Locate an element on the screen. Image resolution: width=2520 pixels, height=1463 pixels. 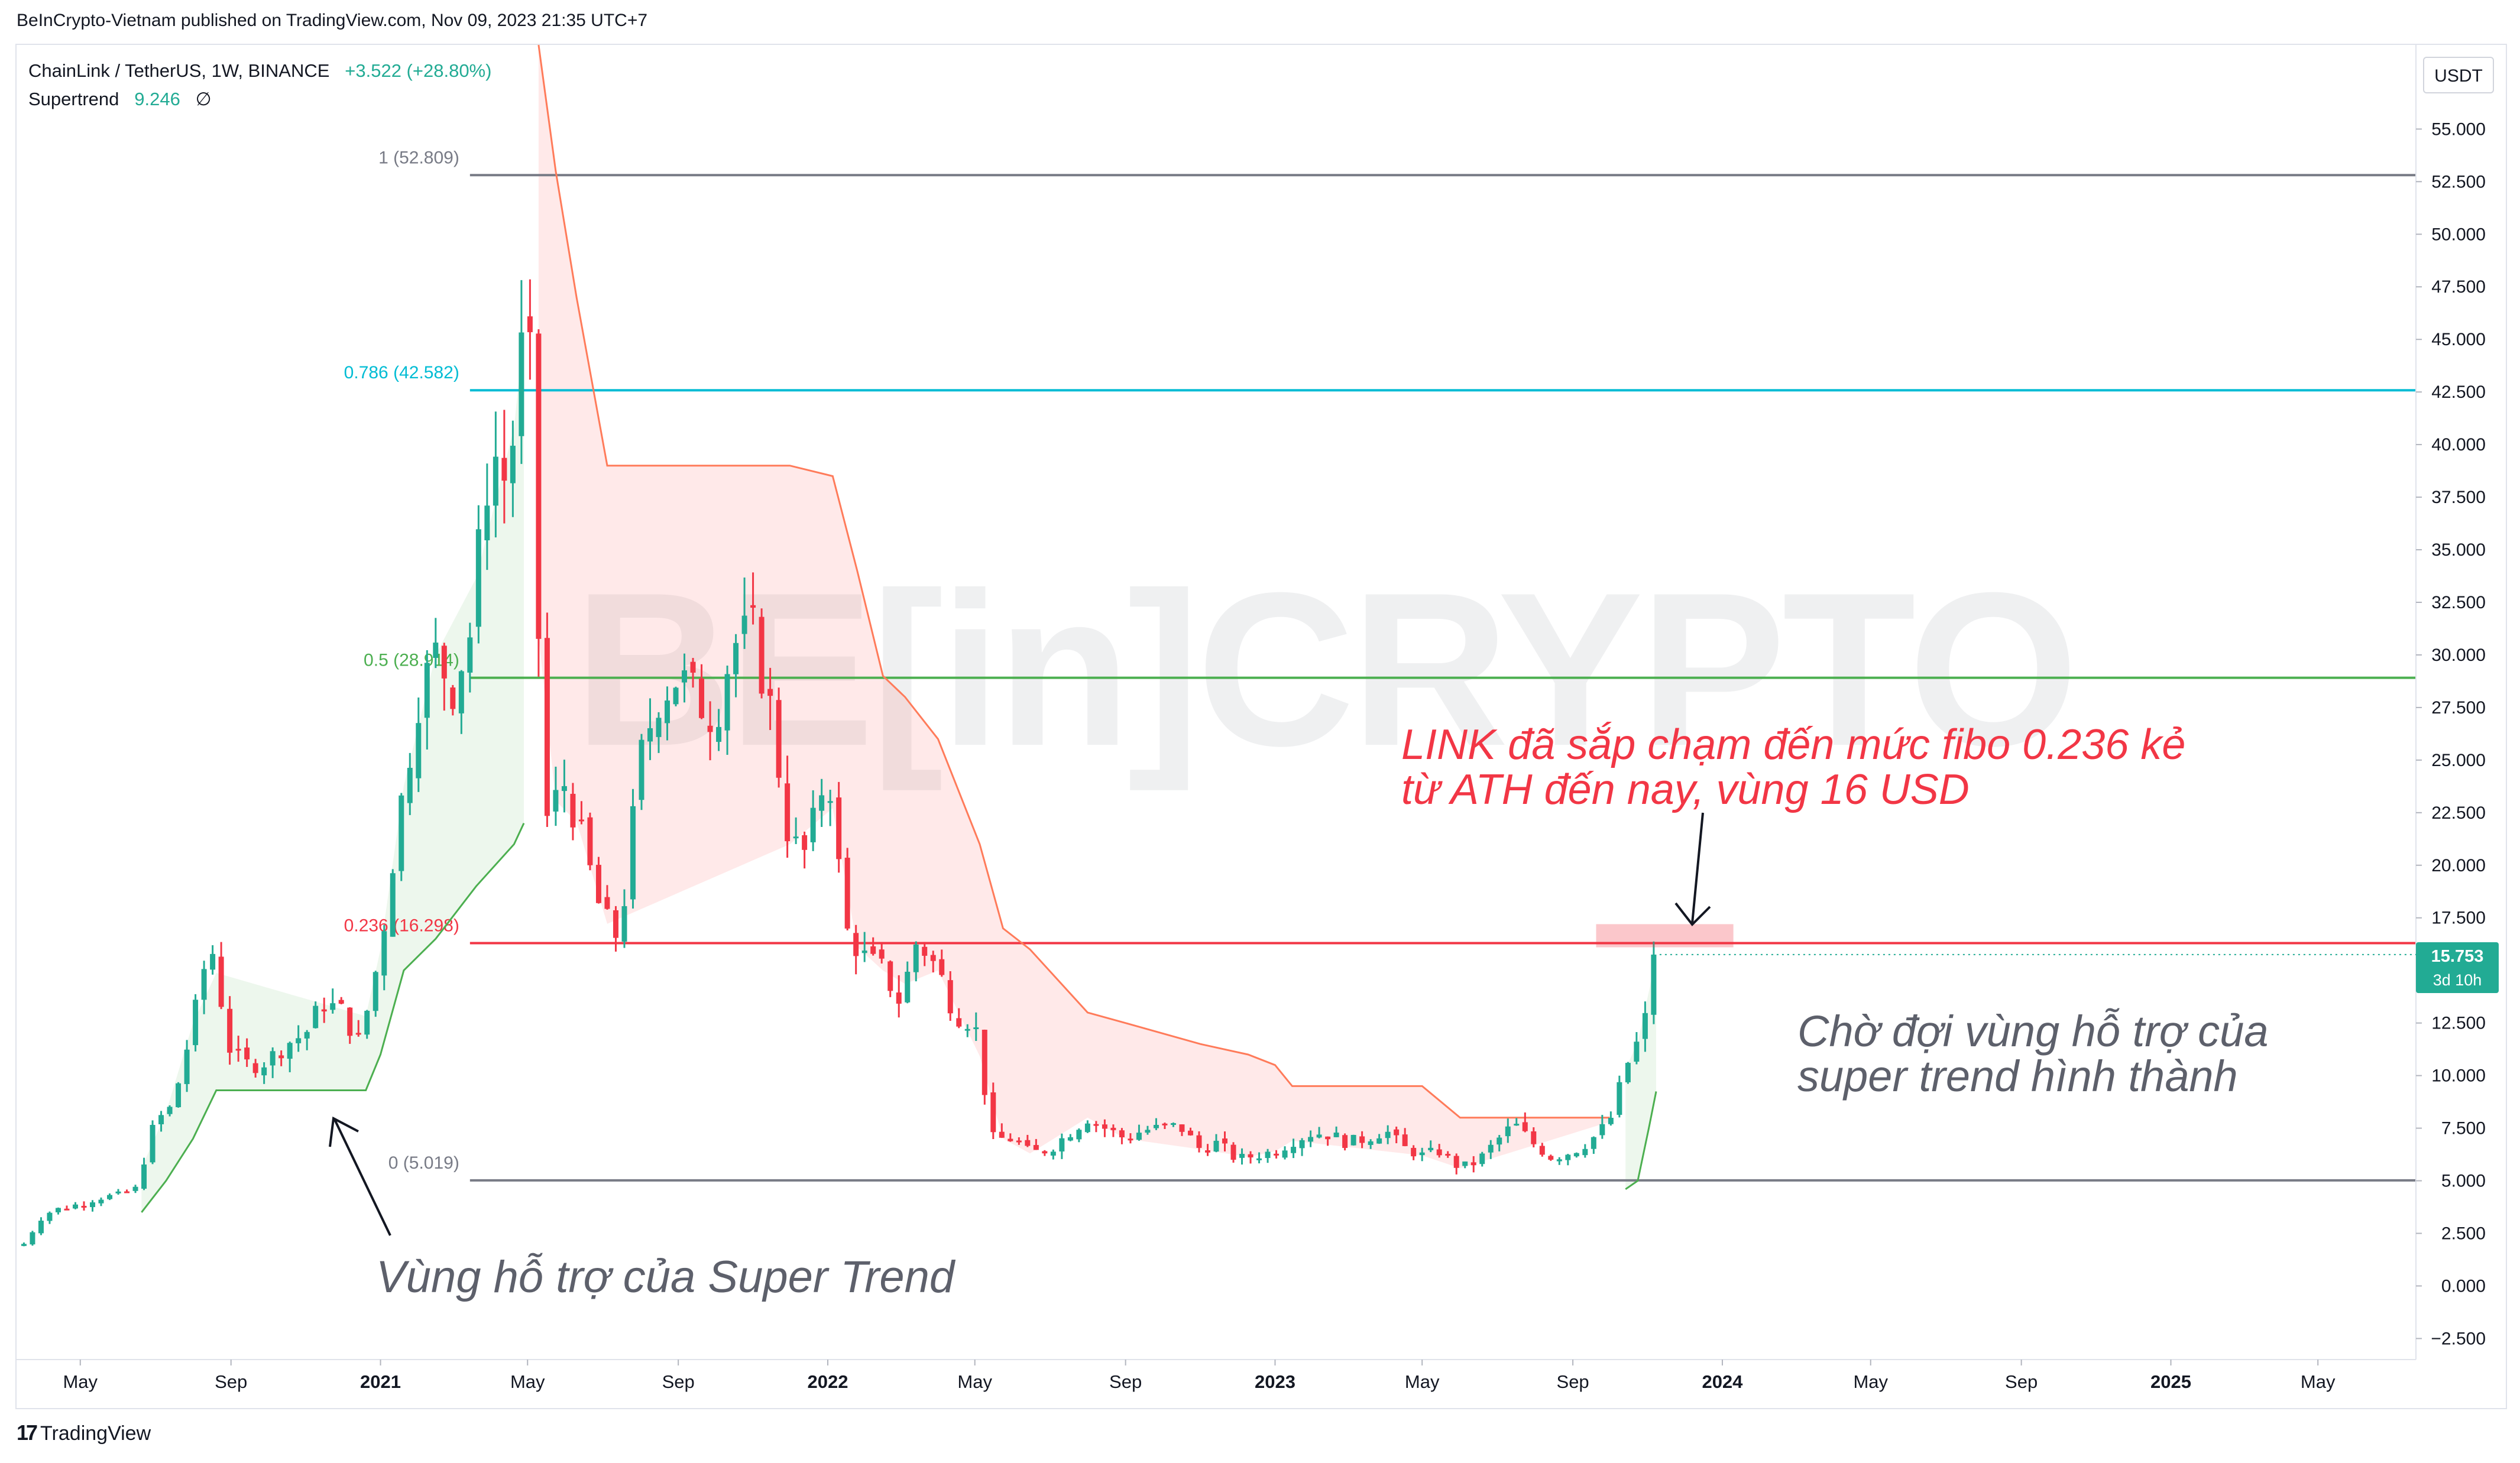
currency-button: USDT is located at coordinates (2458, 75).